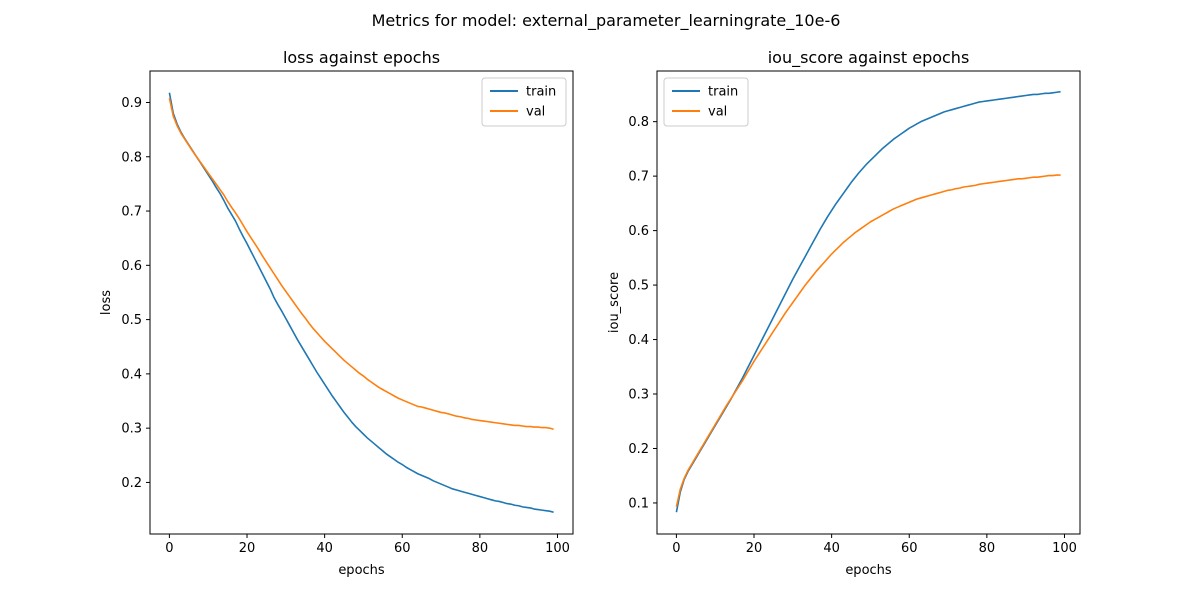 The width and height of the screenshot is (1200, 600). What do you see at coordinates (706, 102) in the screenshot?
I see `iou-legend: train val` at bounding box center [706, 102].